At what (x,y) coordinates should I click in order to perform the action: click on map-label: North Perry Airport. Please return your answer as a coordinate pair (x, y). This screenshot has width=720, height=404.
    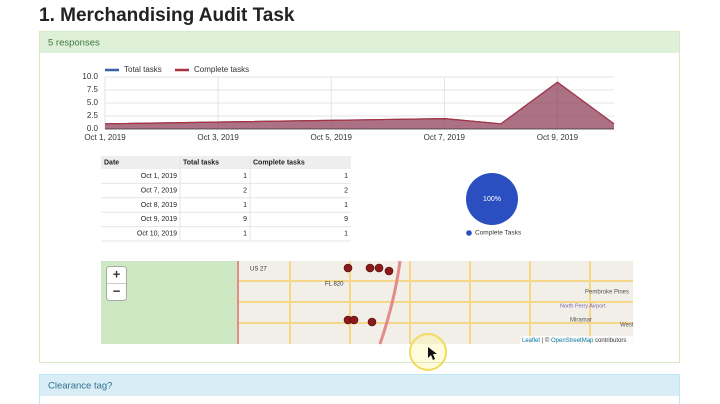
    Looking at the image, I should click on (583, 306).